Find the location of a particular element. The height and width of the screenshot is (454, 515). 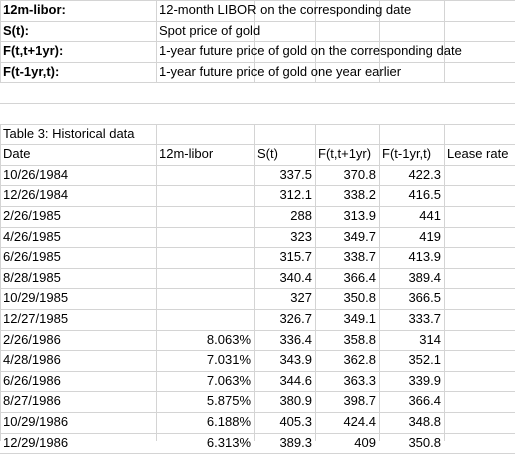

definition-description: 12-month LIBOR on the corresponding date is located at coordinates (285, 9).